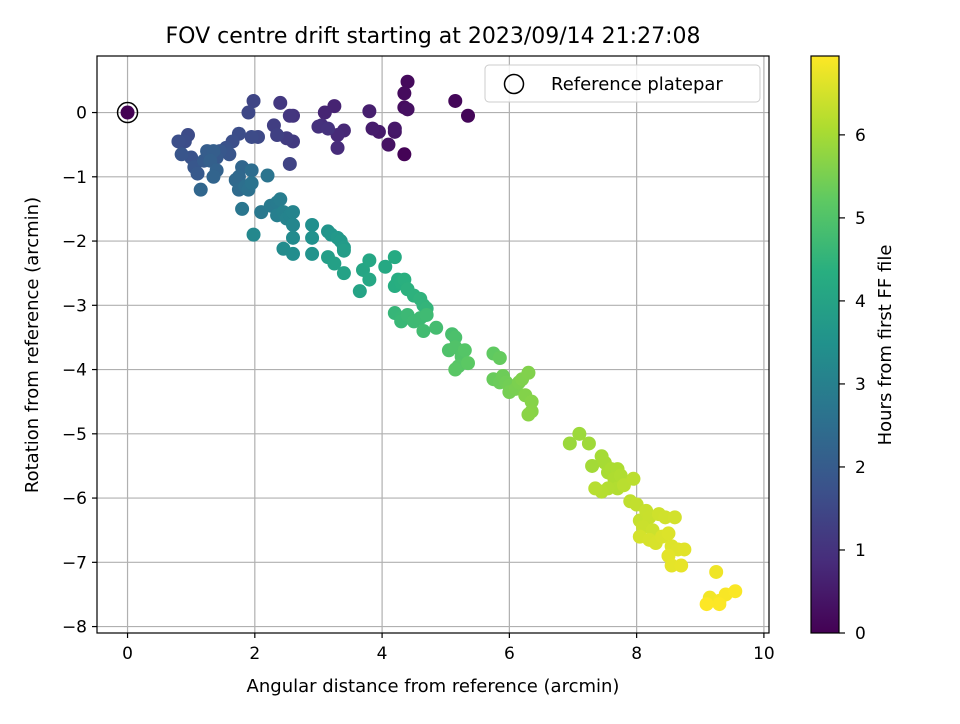  I want to click on x-axis: 0 2 4 6 8 10, so click(448, 648).